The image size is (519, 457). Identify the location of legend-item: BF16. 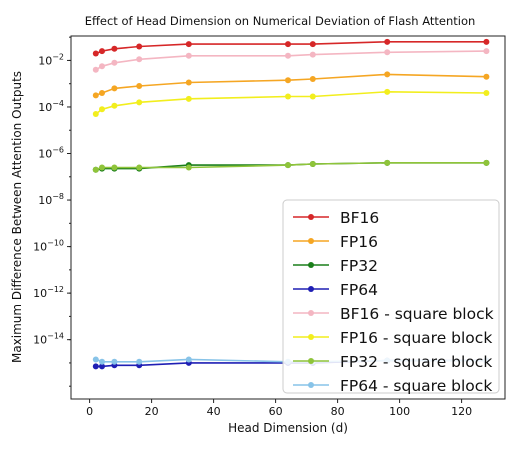
(336, 218).